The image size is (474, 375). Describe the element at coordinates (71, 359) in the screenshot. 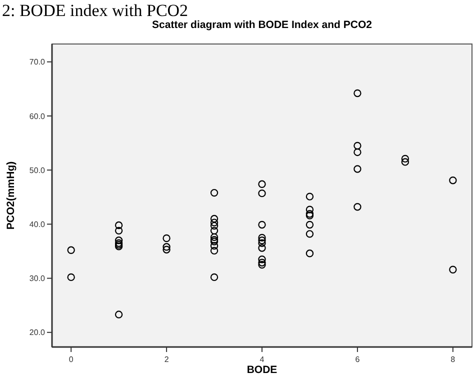

I see `x-tick-label: 0` at that location.